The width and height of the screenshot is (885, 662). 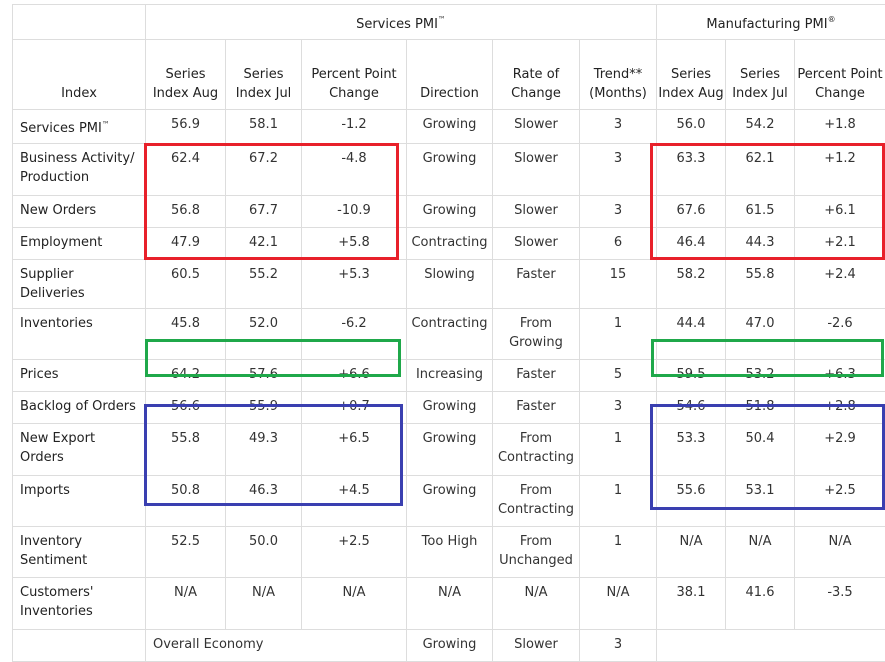 I want to click on cell-s-jul: 55.2, so click(x=264, y=284).